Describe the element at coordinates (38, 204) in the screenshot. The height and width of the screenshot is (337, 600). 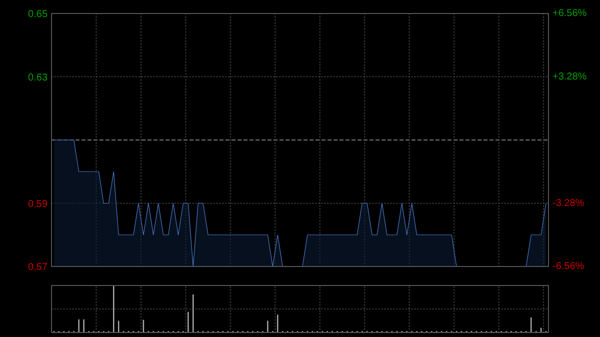
I see `y-tick-label: 0.59` at that location.